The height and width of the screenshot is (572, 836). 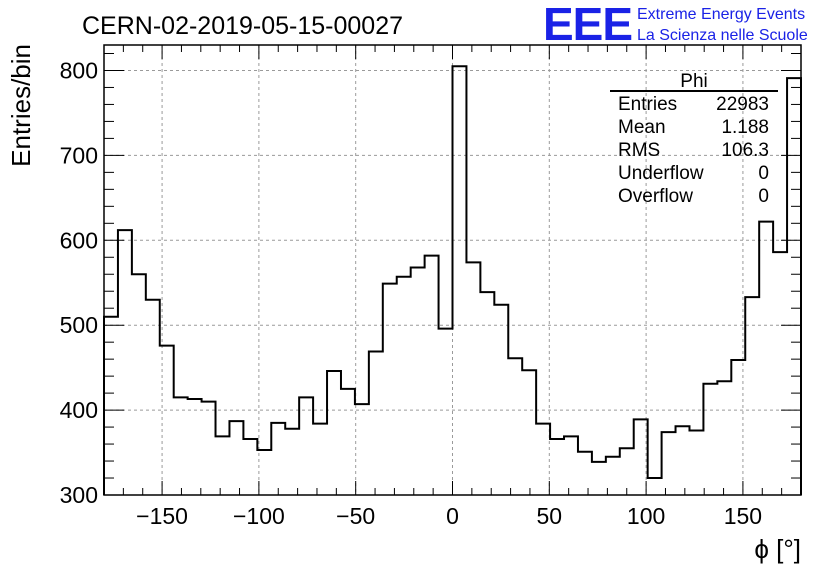 What do you see at coordinates (745, 150) in the screenshot?
I see `stats-value-rms: 106.3` at bounding box center [745, 150].